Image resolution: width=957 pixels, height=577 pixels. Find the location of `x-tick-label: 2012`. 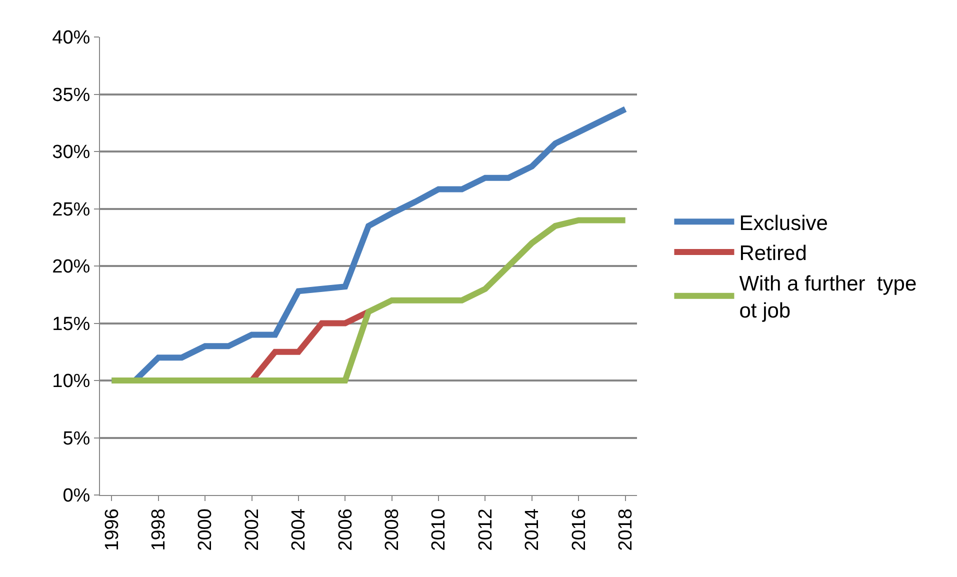

x-tick-label: 2012 is located at coordinates (485, 529).